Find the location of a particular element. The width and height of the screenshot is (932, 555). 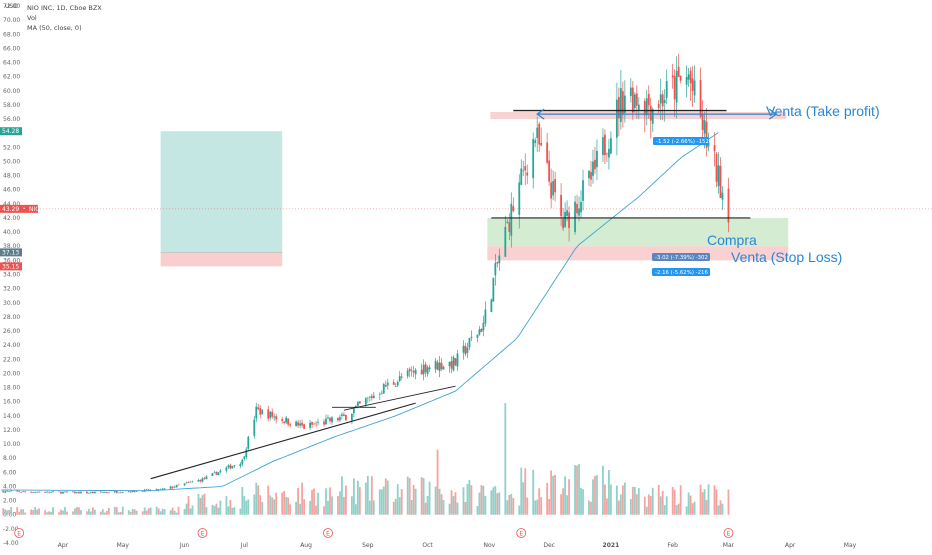

volume-legend: Vol is located at coordinates (32, 18).